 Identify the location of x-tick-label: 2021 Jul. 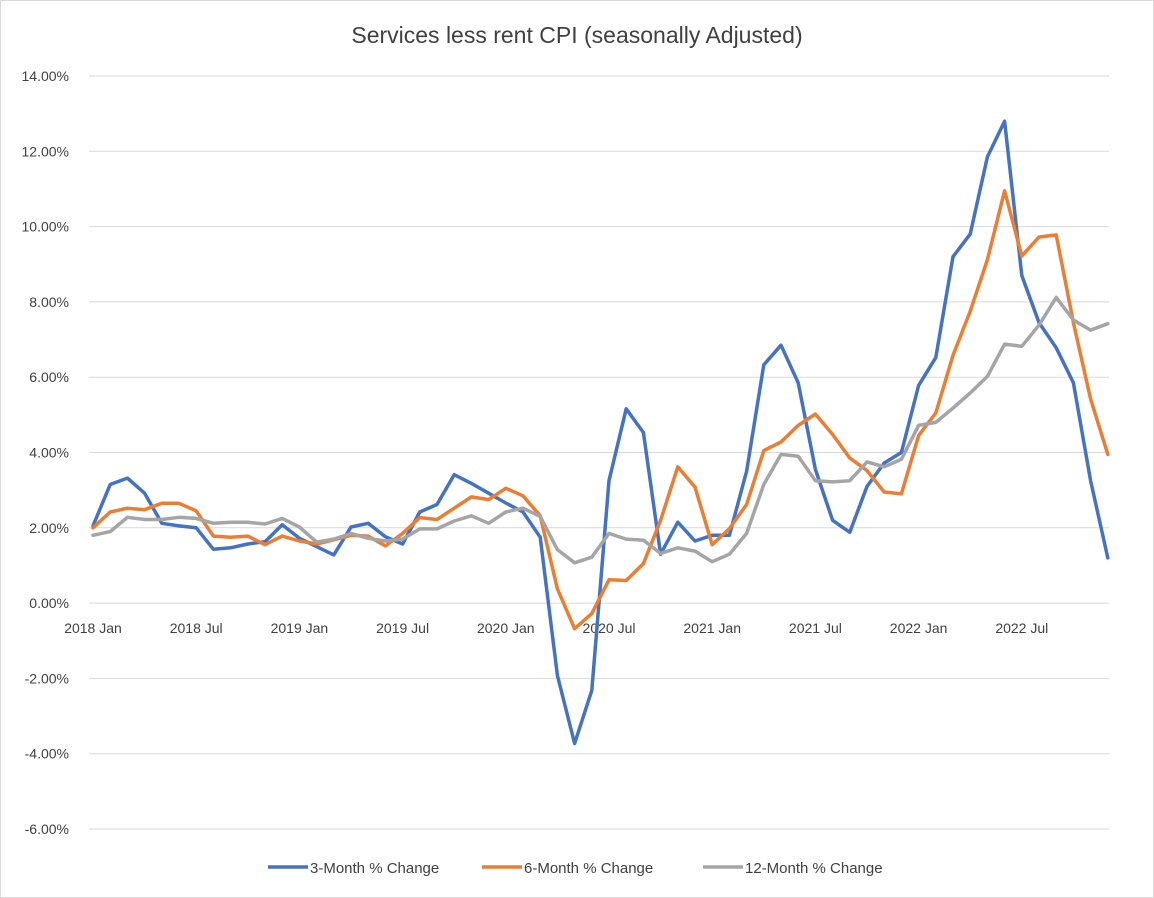
(815, 628).